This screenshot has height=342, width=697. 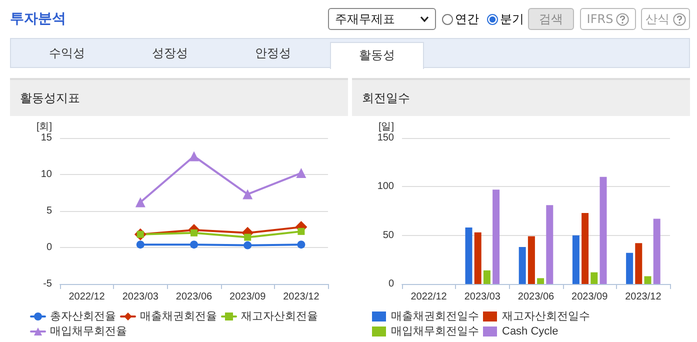 What do you see at coordinates (546, 316) in the screenshot?
I see `legend-label: 재고자산회전일수` at bounding box center [546, 316].